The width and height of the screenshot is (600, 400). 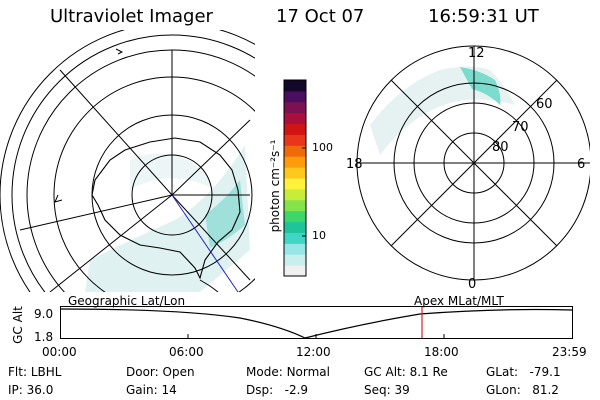 I want to click on altitude-timeline-plot, so click(x=316, y=322).